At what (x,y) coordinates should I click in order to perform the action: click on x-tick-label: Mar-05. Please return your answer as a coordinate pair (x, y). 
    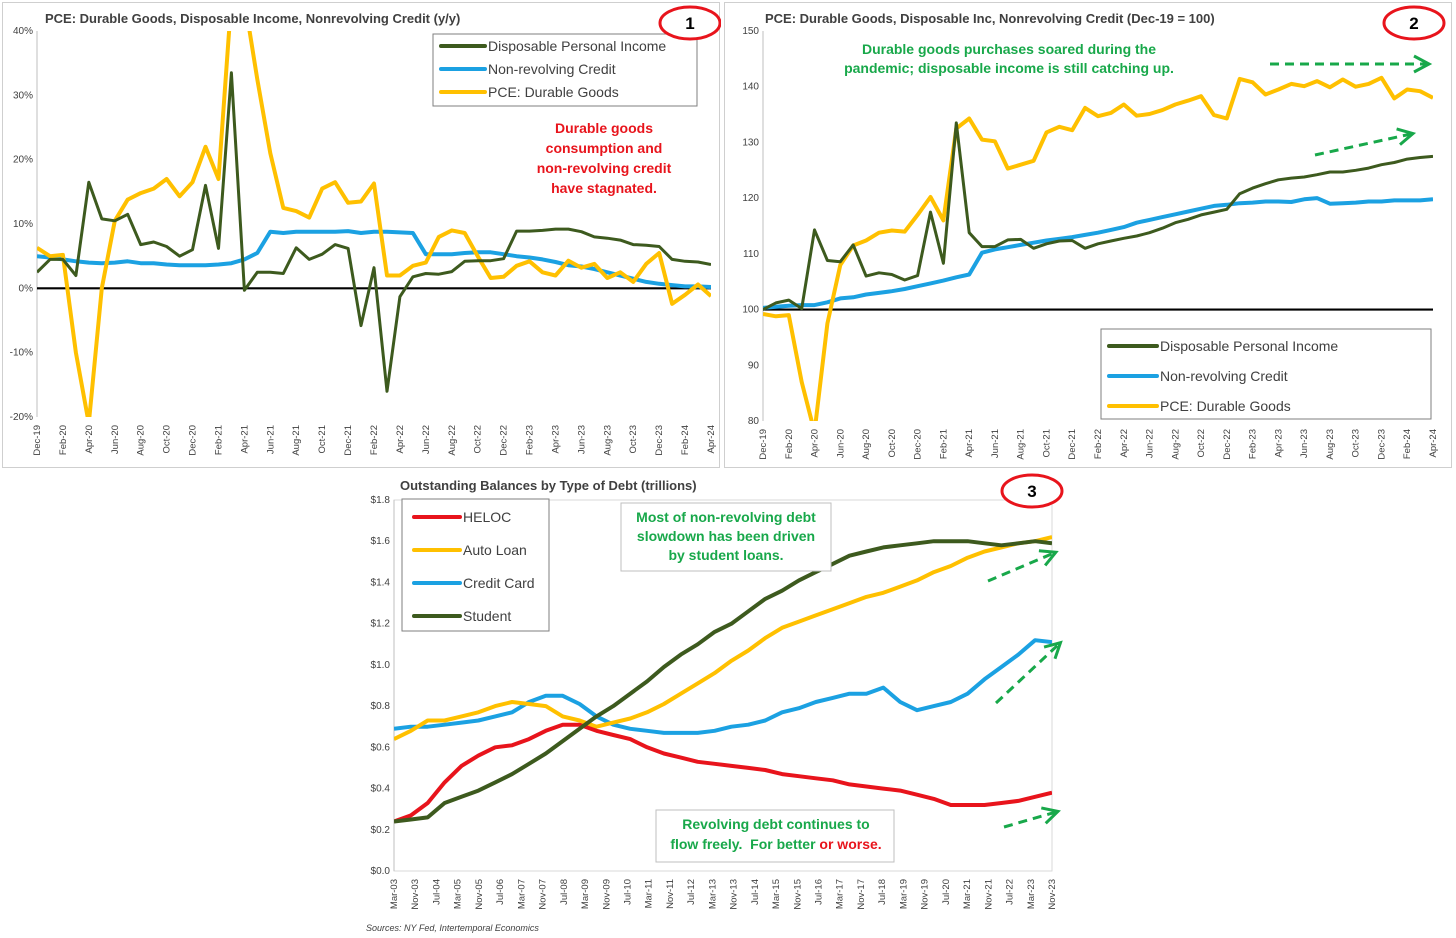
    Looking at the image, I should click on (458, 894).